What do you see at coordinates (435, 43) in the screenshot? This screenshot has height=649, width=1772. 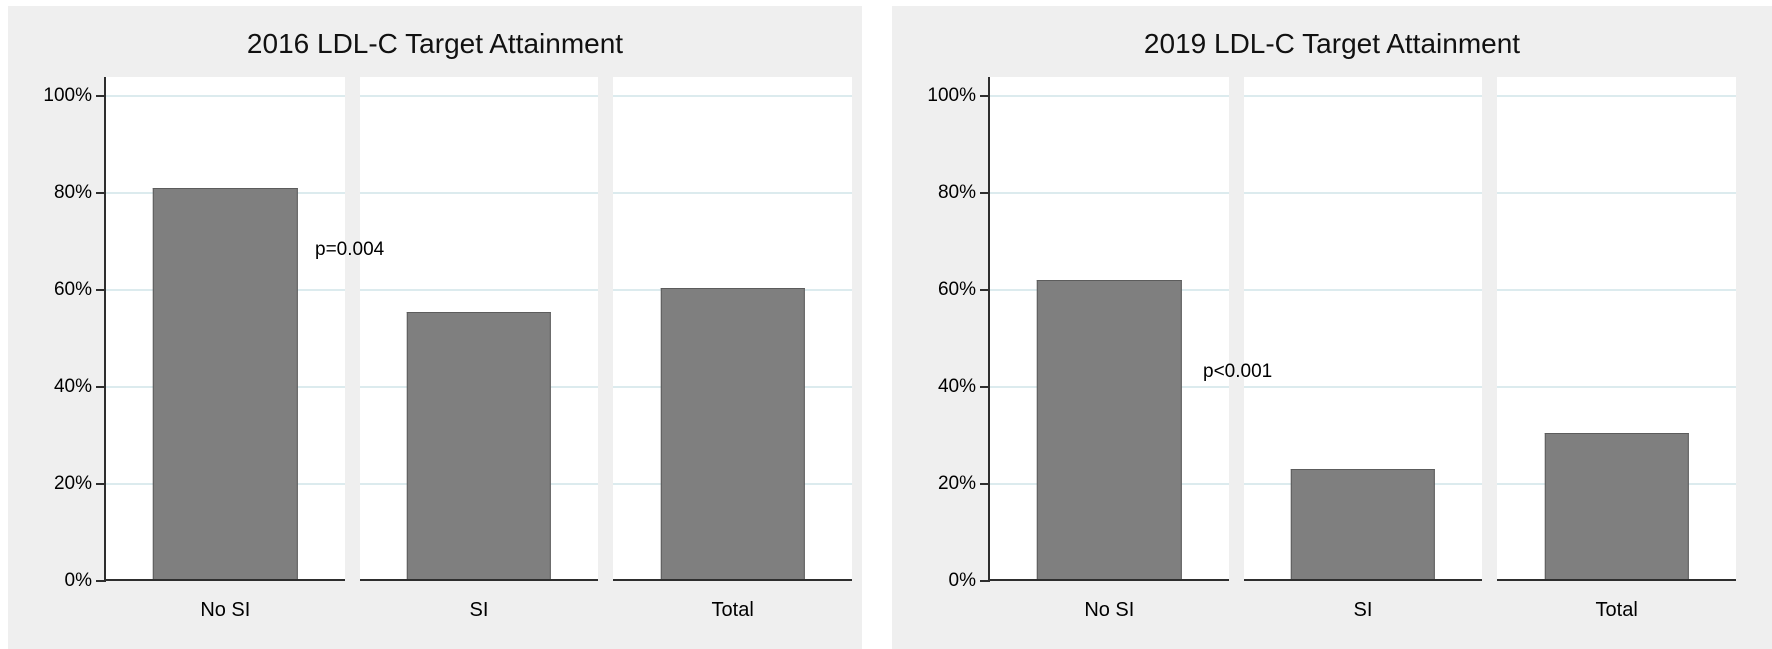 I see `chart-title-2016: 2016 LDL-C Target Attainment` at bounding box center [435, 43].